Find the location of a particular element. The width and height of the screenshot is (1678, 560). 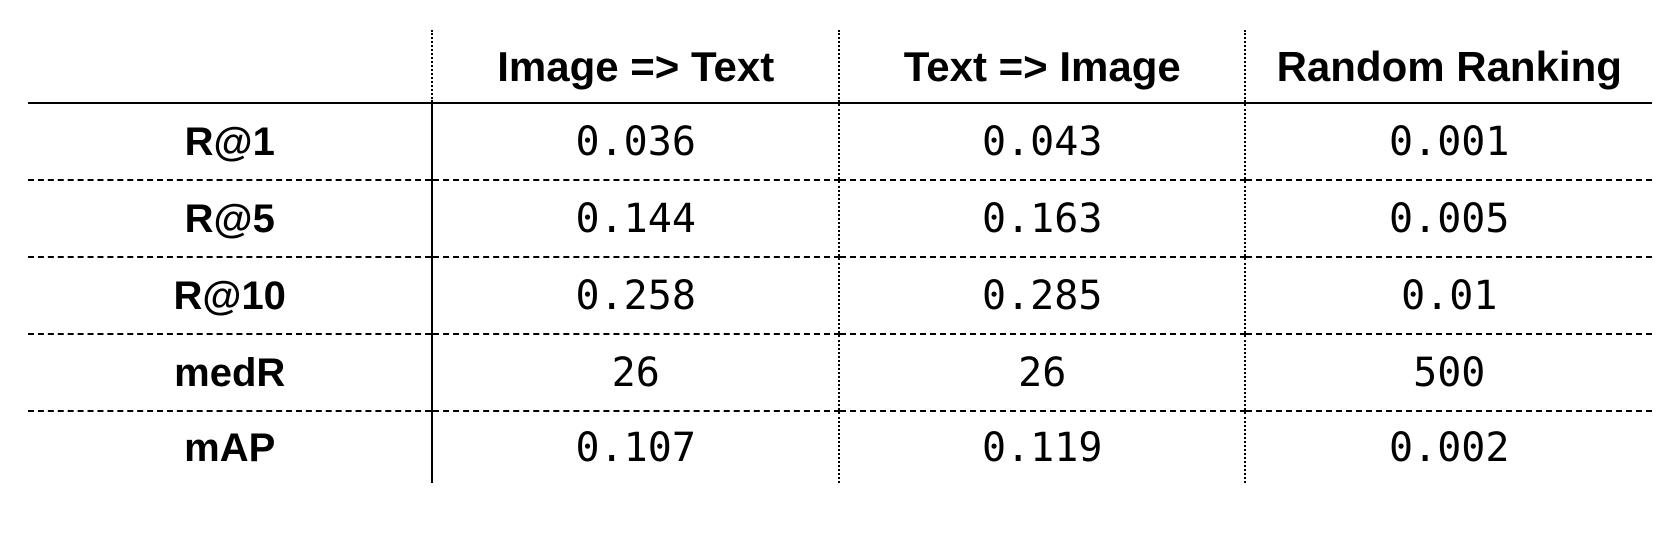

table-cell: 0.107 is located at coordinates (635, 447).